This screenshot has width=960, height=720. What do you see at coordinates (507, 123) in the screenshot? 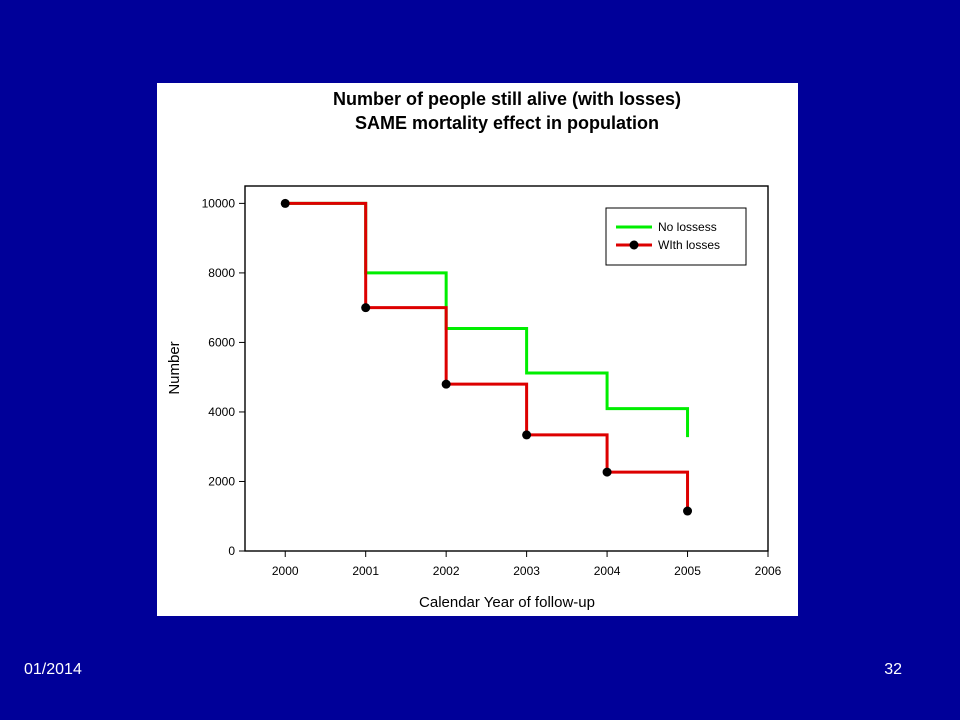
I see `chart-title-line-2: SAME mortality effect in population` at bounding box center [507, 123].